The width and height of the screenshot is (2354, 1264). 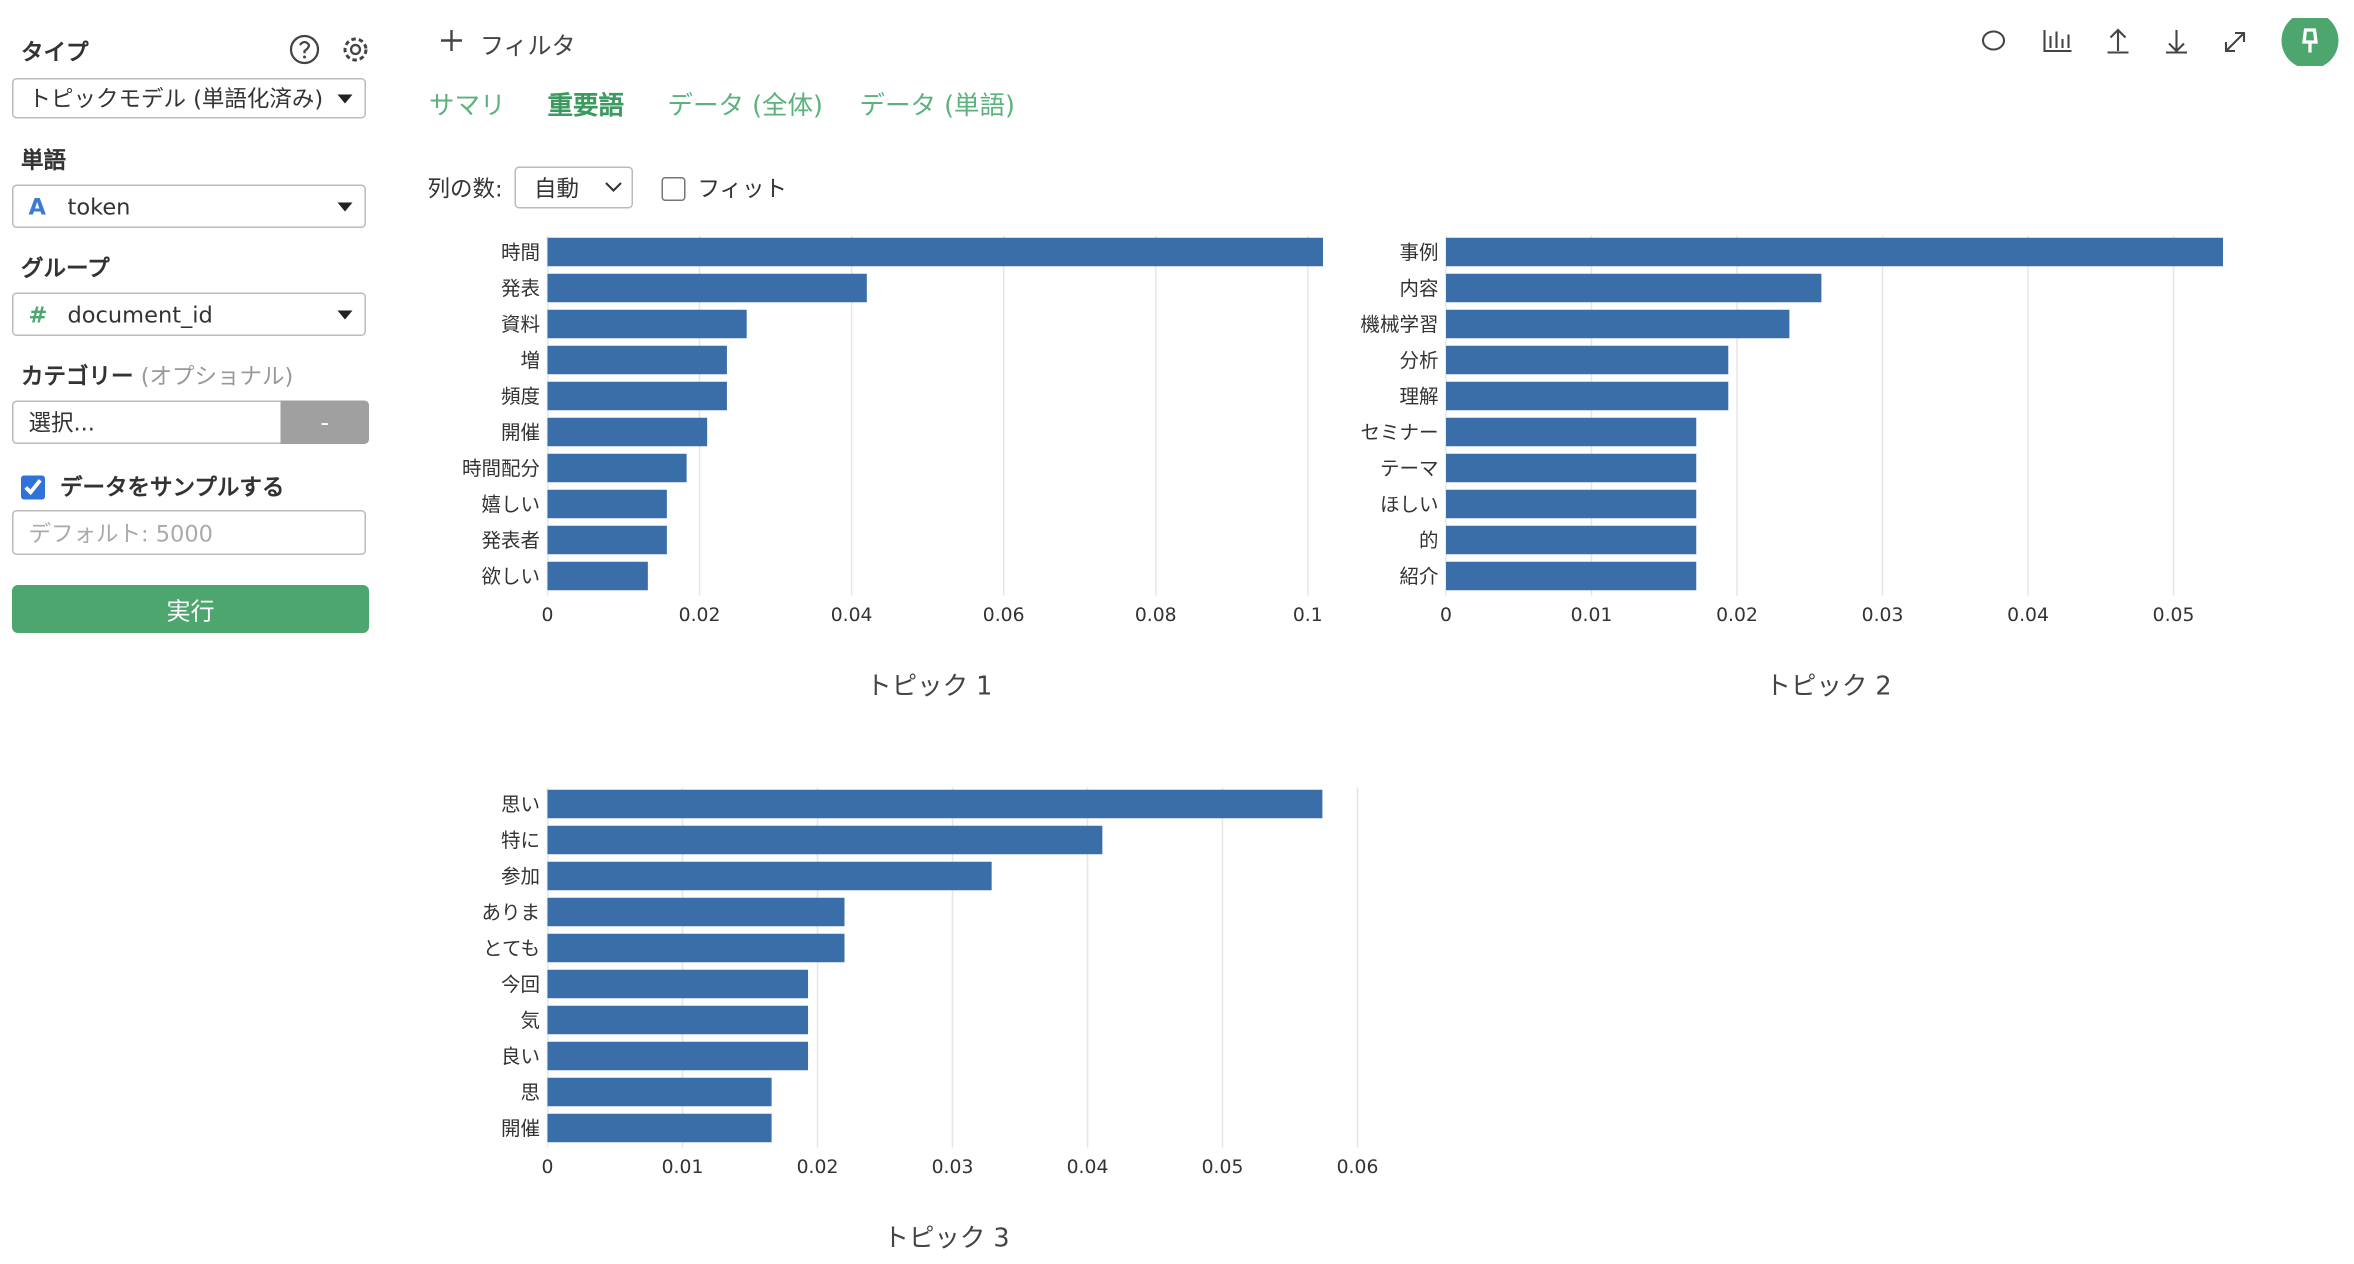 What do you see at coordinates (510, 576) in the screenshot?
I see `y-tick-label: 欲しい` at bounding box center [510, 576].